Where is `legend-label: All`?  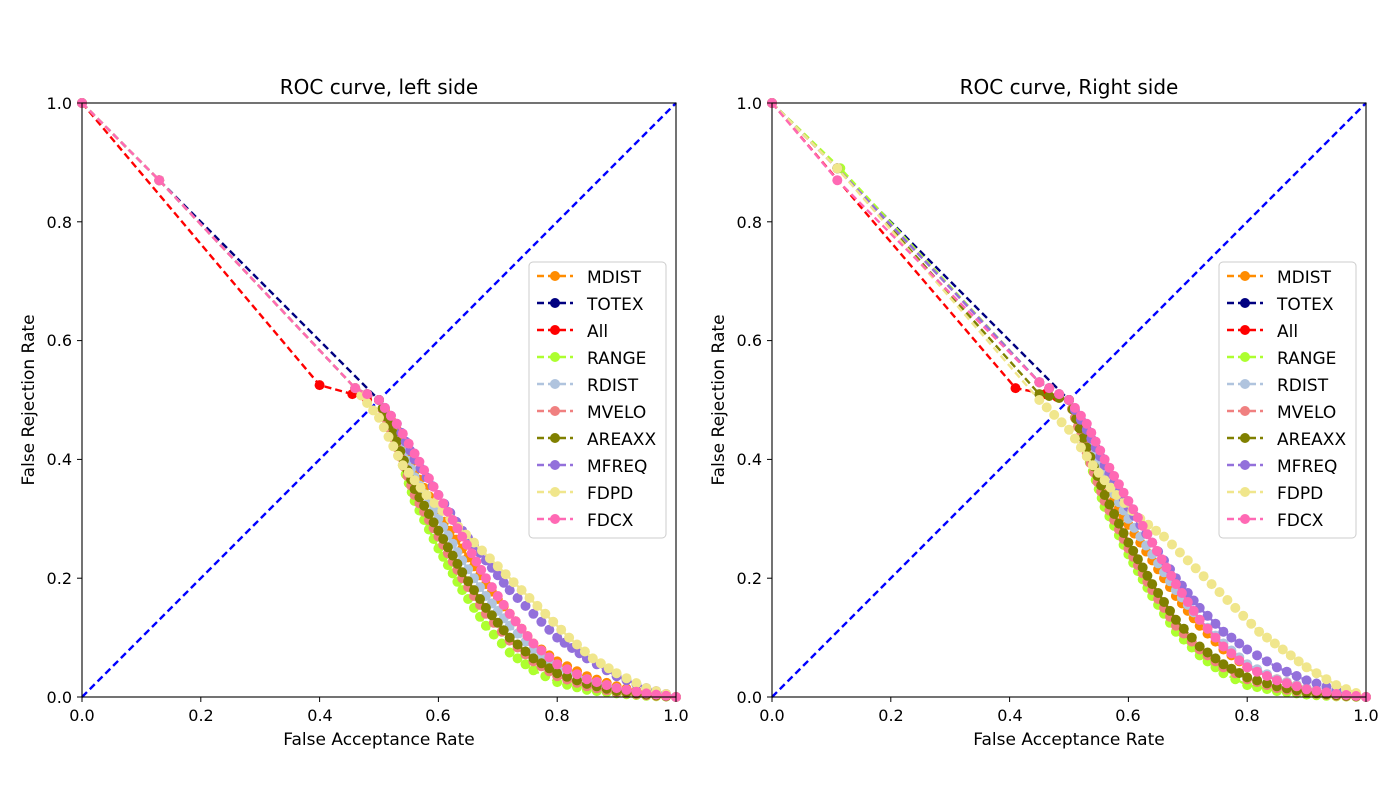 legend-label: All is located at coordinates (1287, 332).